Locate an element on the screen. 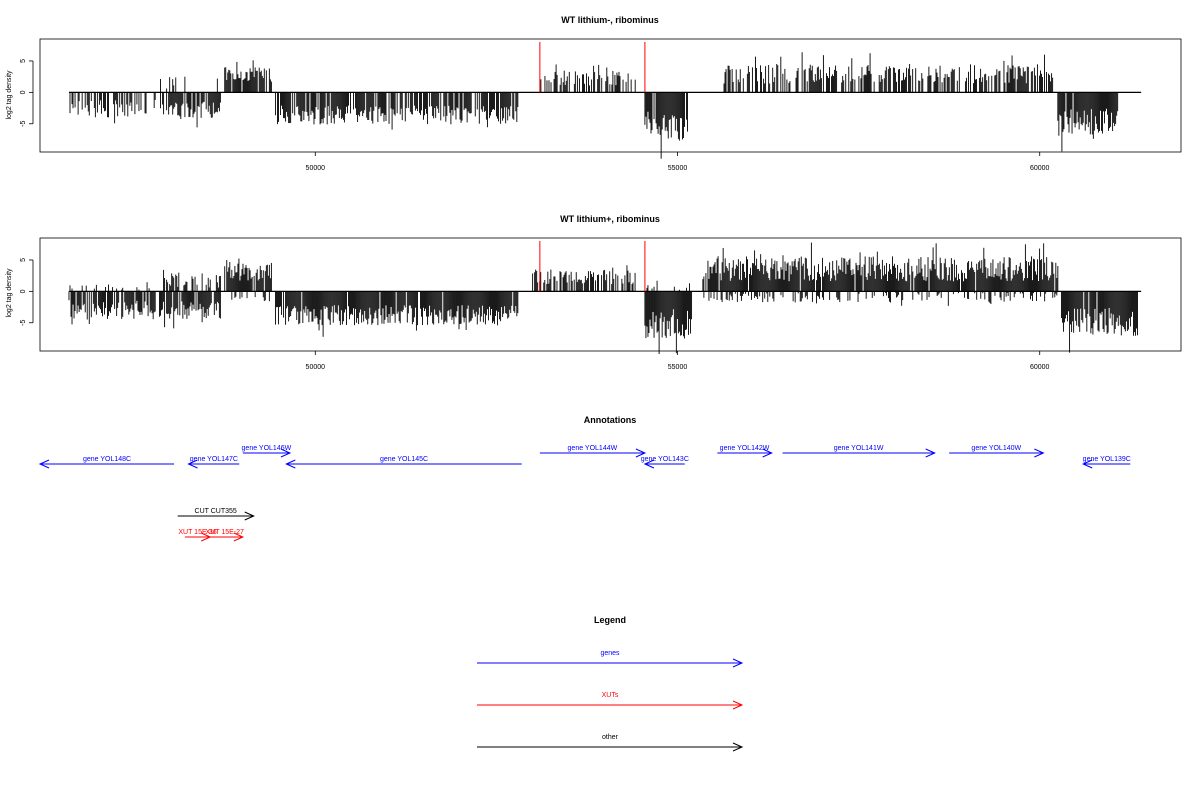  legend: Legend genes XUTs other is located at coordinates (610, 683).